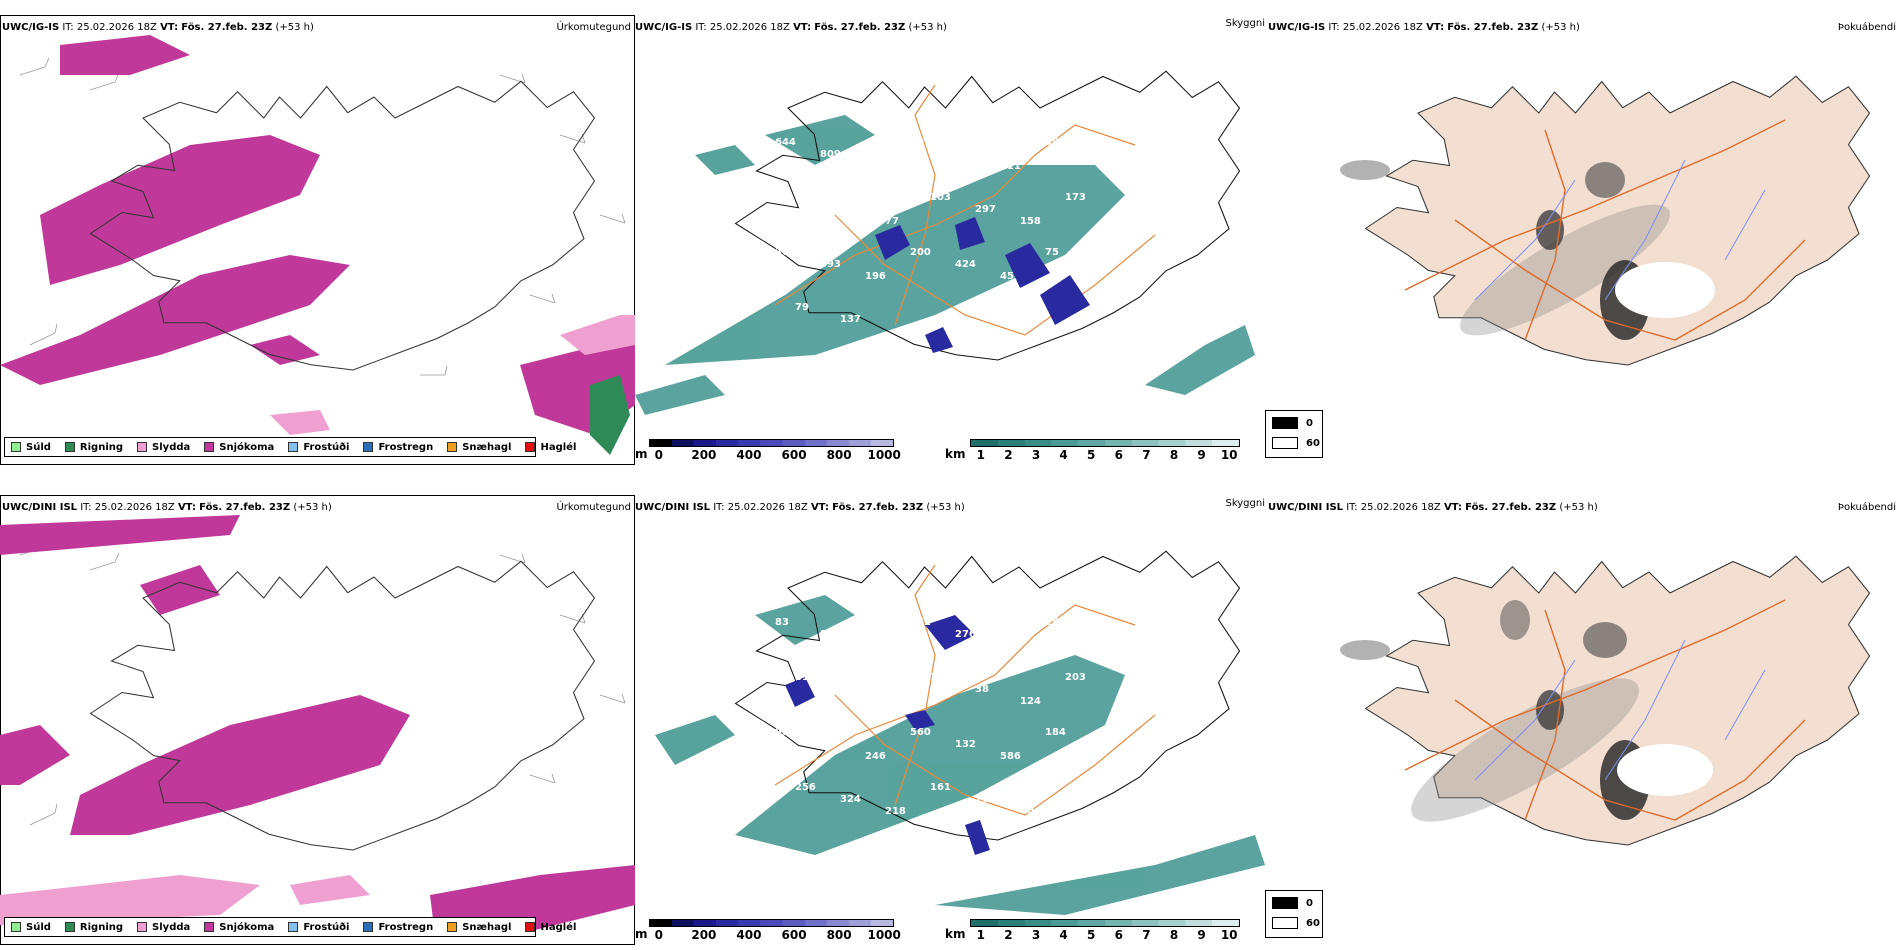 The image size is (1900, 950). I want to click on panel-title: Skyggni, so click(1245, 23).